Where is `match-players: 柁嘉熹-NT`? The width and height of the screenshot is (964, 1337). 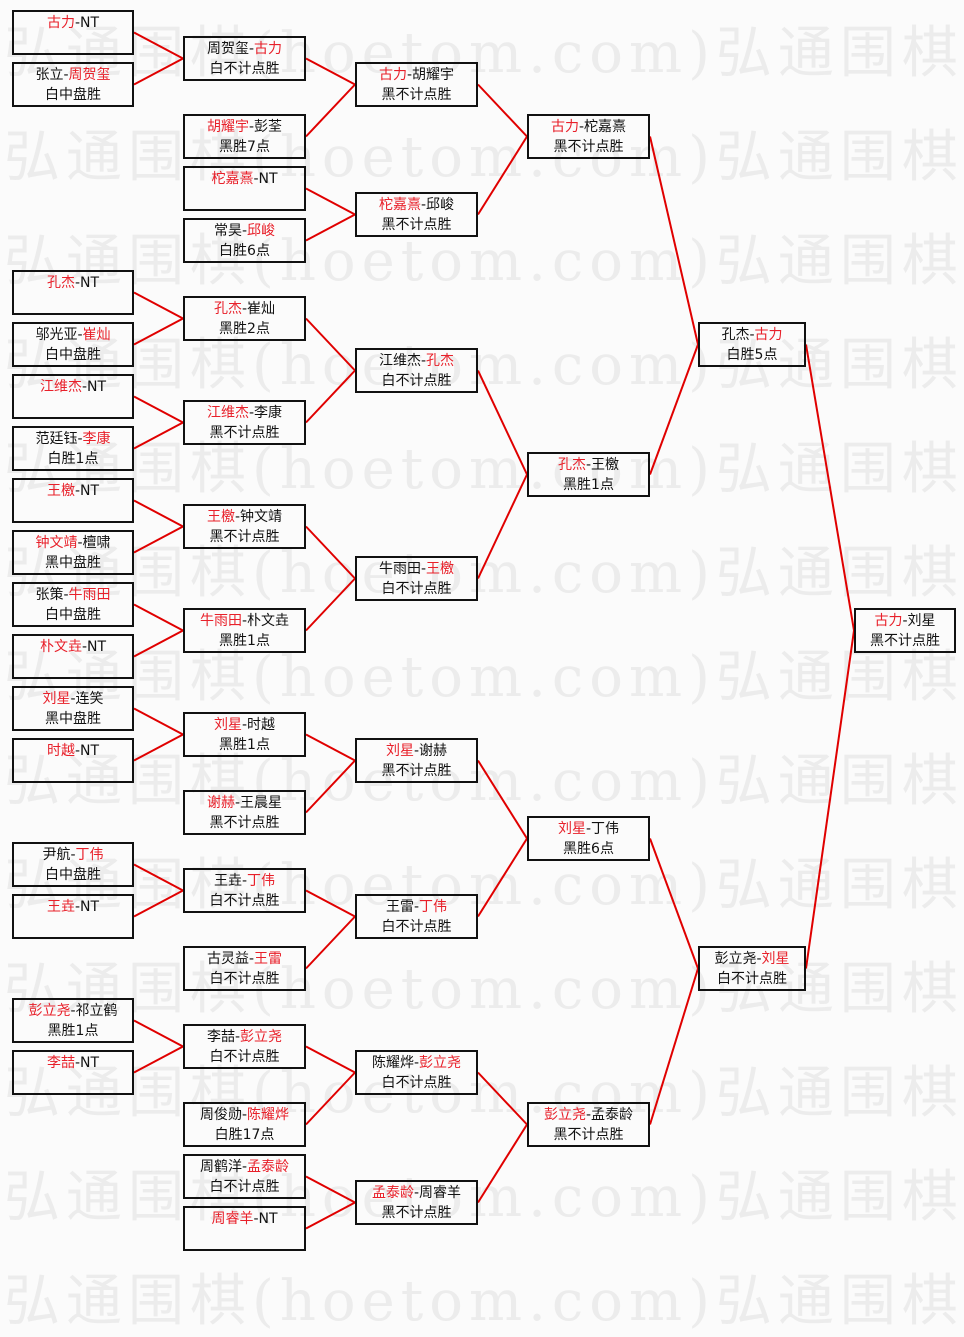 match-players: 柁嘉熹-NT is located at coordinates (244, 179).